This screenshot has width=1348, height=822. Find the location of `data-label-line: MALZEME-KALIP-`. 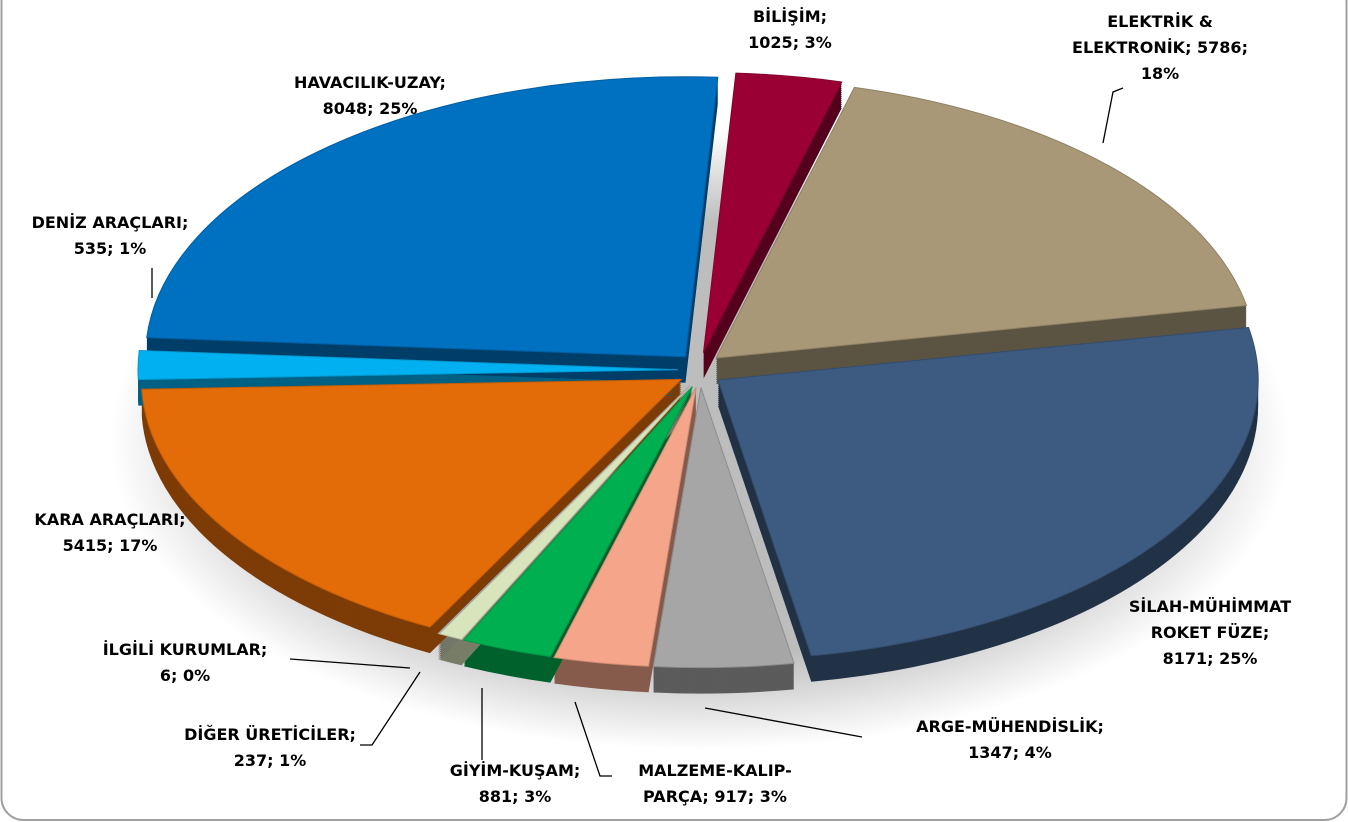

data-label-line: MALZEME-KALIP- is located at coordinates (715, 770).